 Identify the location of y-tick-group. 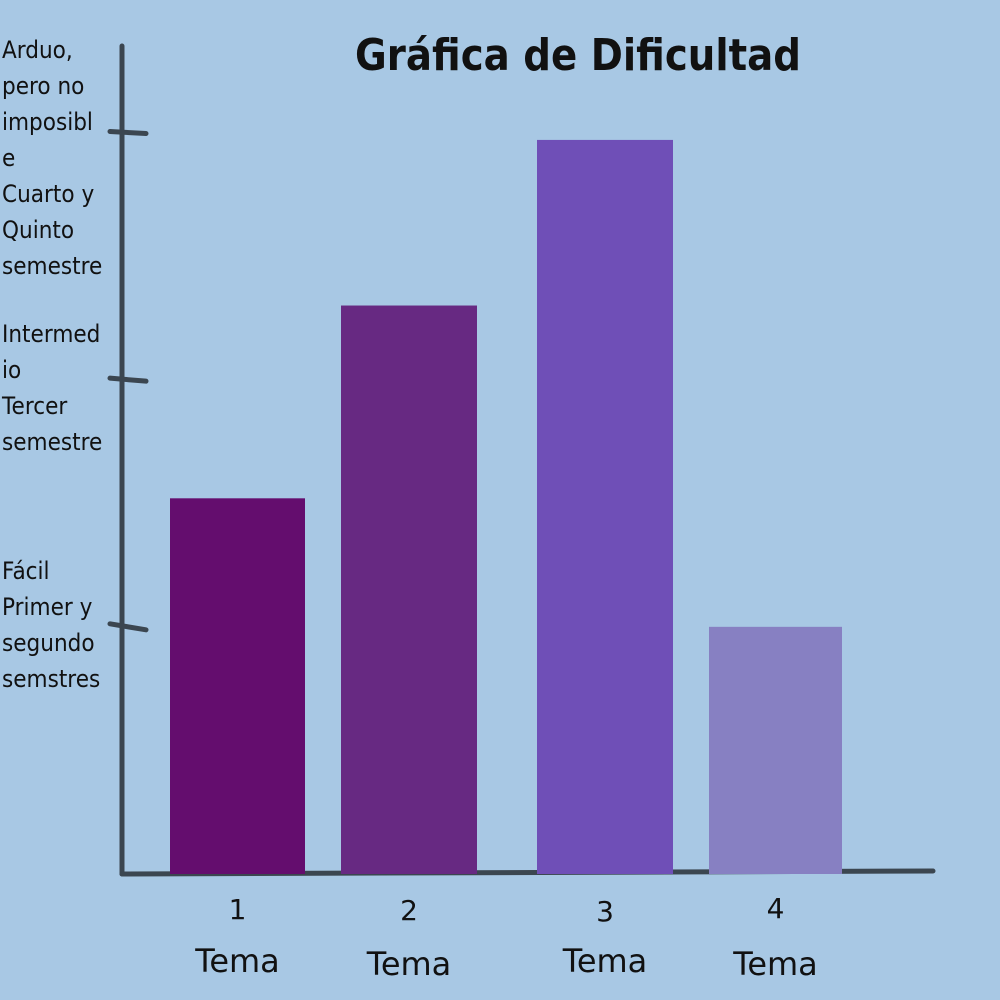
(128, 381).